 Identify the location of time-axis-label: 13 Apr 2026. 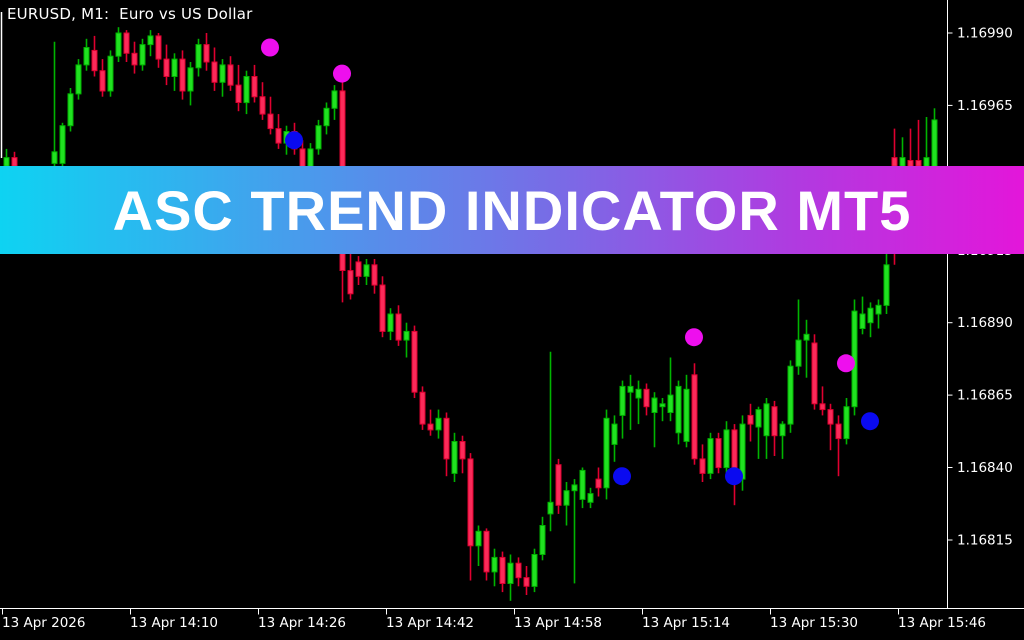
(43, 623).